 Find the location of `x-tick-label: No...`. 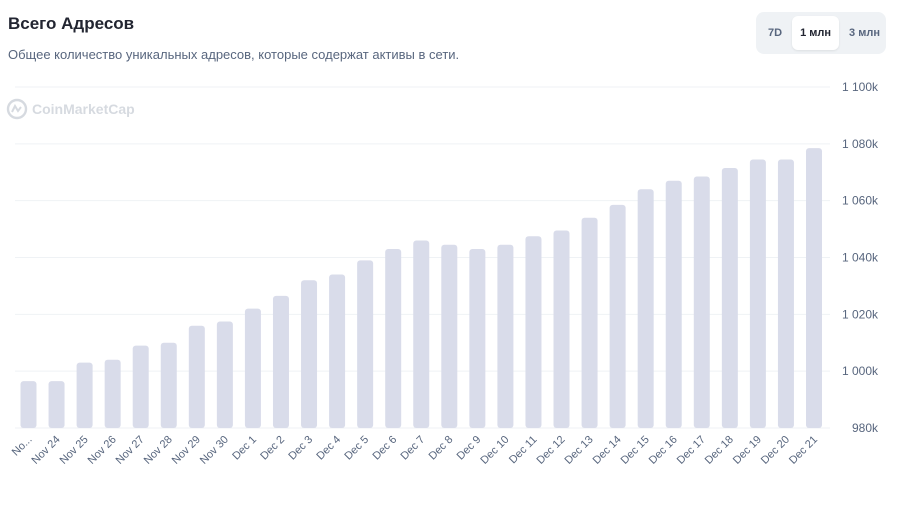

x-tick-label: No... is located at coordinates (22, 446).